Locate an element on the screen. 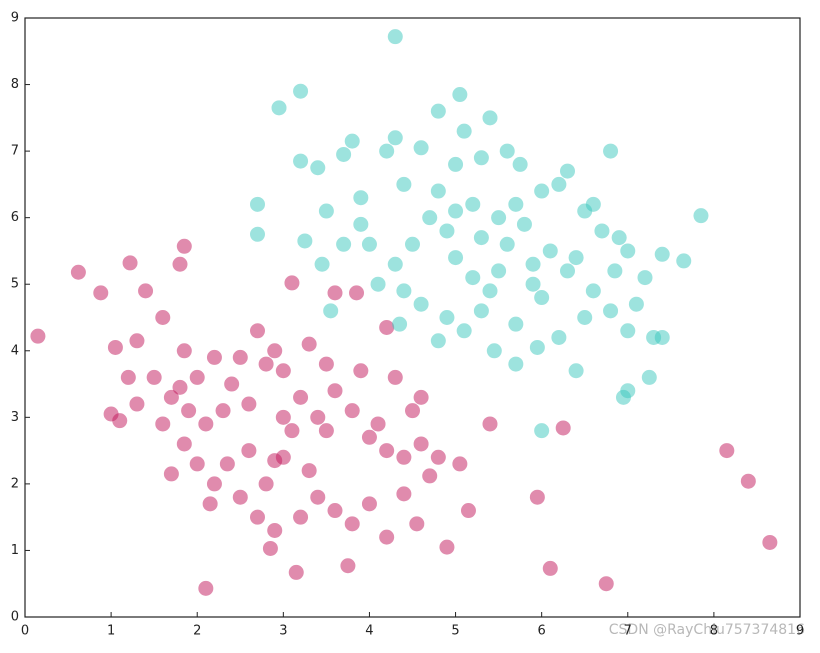 This screenshot has height=653, width=820. y-tick-label: 9 is located at coordinates (15, 18).